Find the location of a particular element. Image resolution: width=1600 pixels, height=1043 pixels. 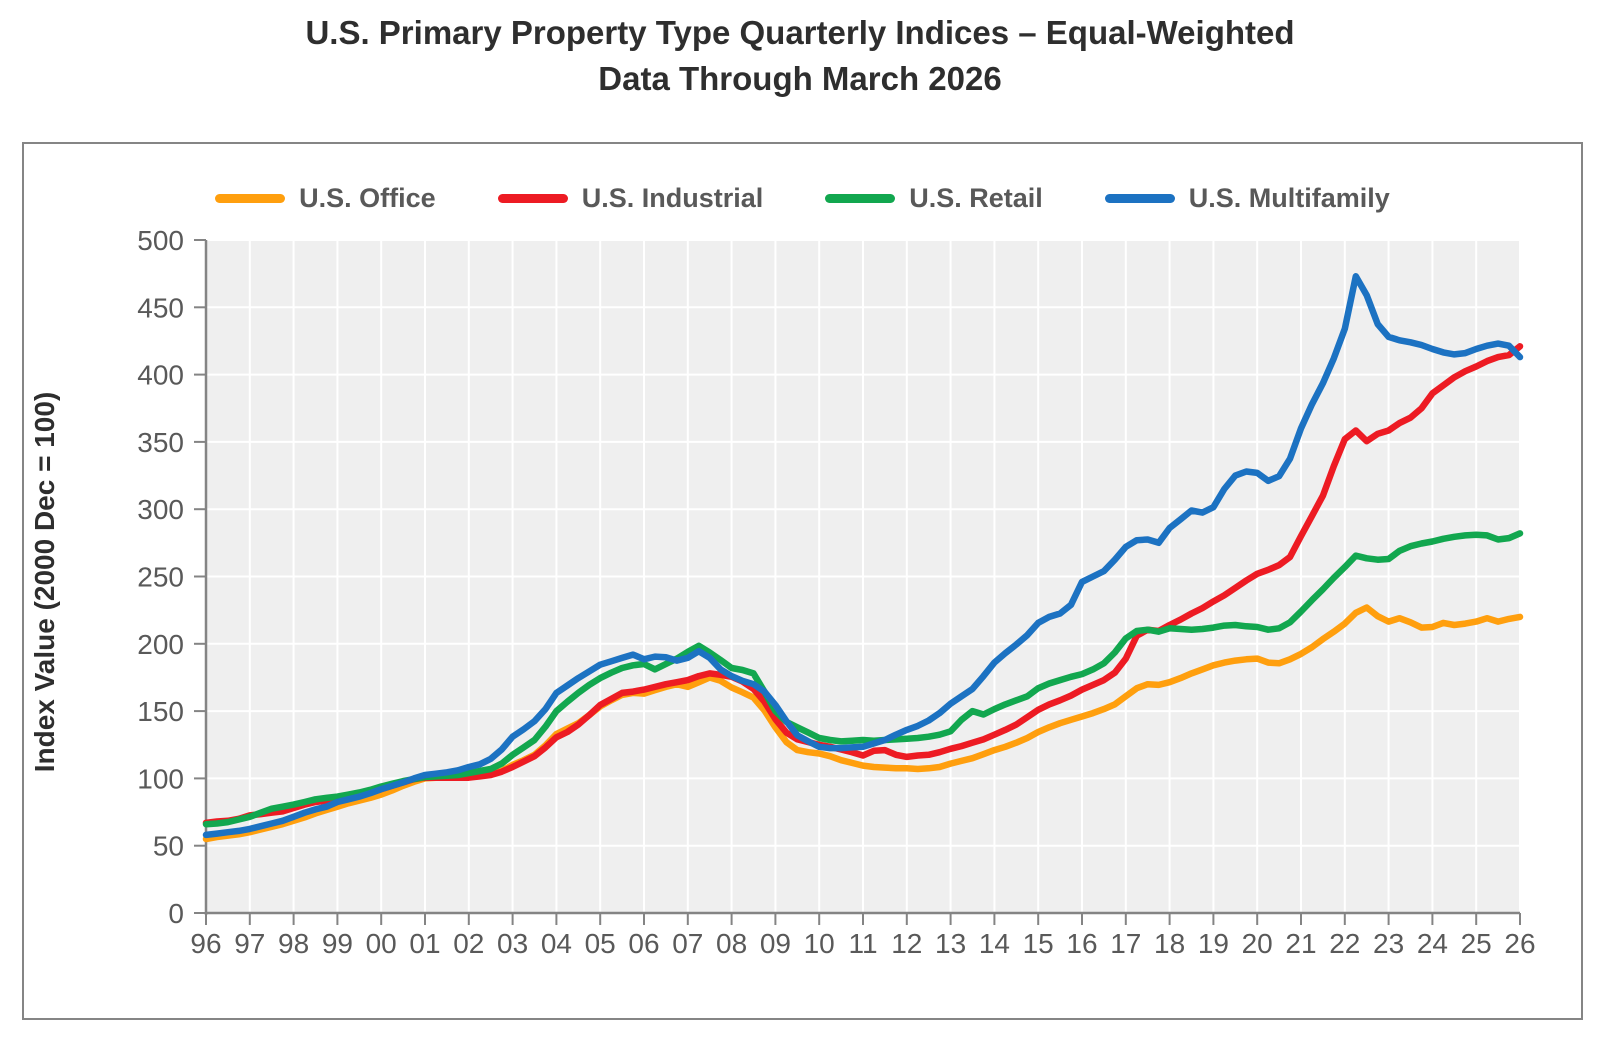

x-tick-label: 16 is located at coordinates (1081, 943).